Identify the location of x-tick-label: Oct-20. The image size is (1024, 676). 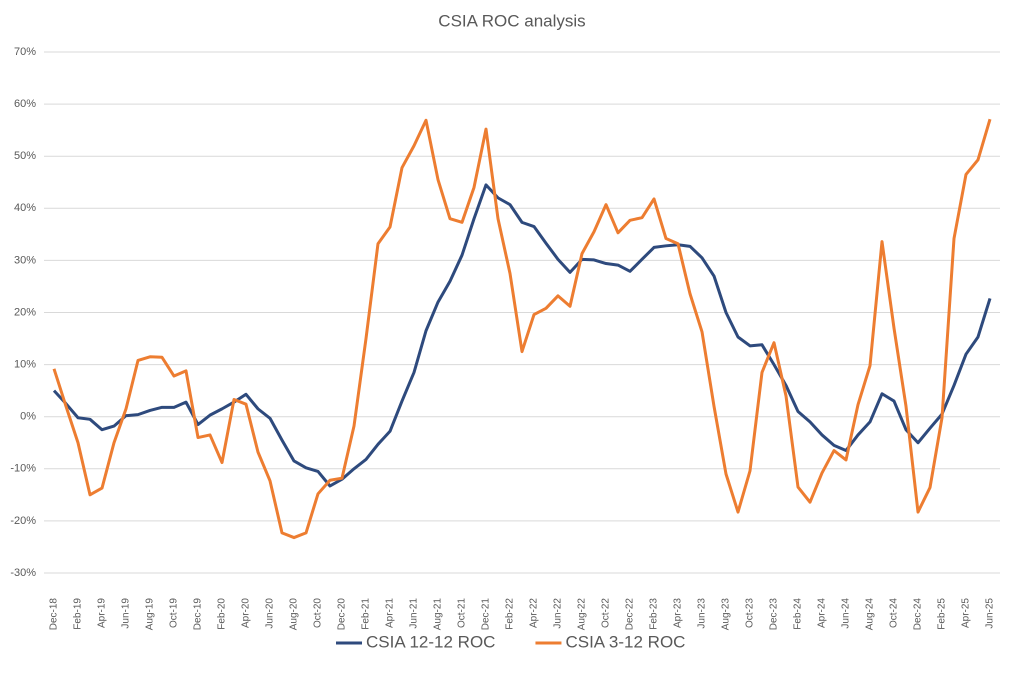
(318, 613).